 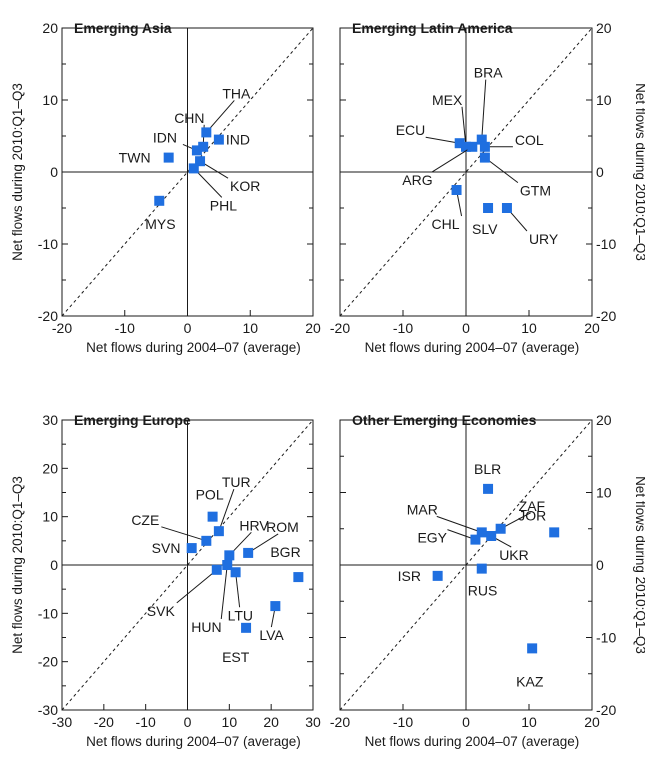 What do you see at coordinates (271, 635) in the screenshot?
I see `point-label: LVA` at bounding box center [271, 635].